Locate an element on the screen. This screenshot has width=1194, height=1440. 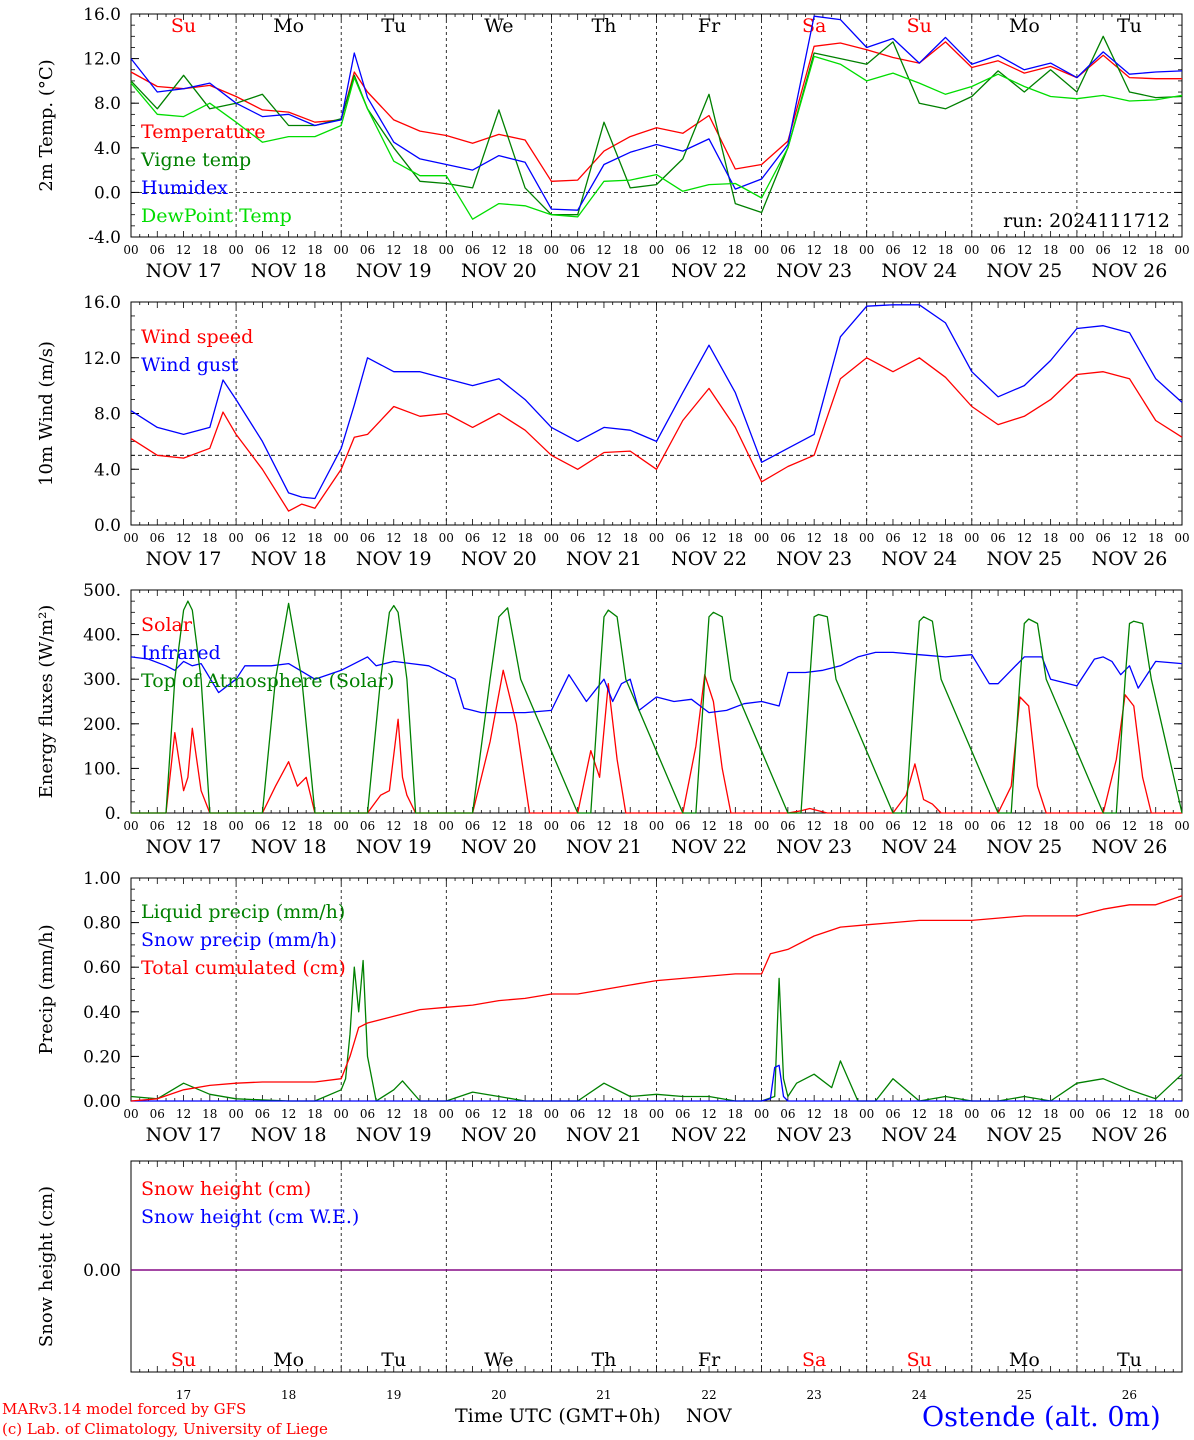
y-tick-label: -4.0 is located at coordinates (104, 238).